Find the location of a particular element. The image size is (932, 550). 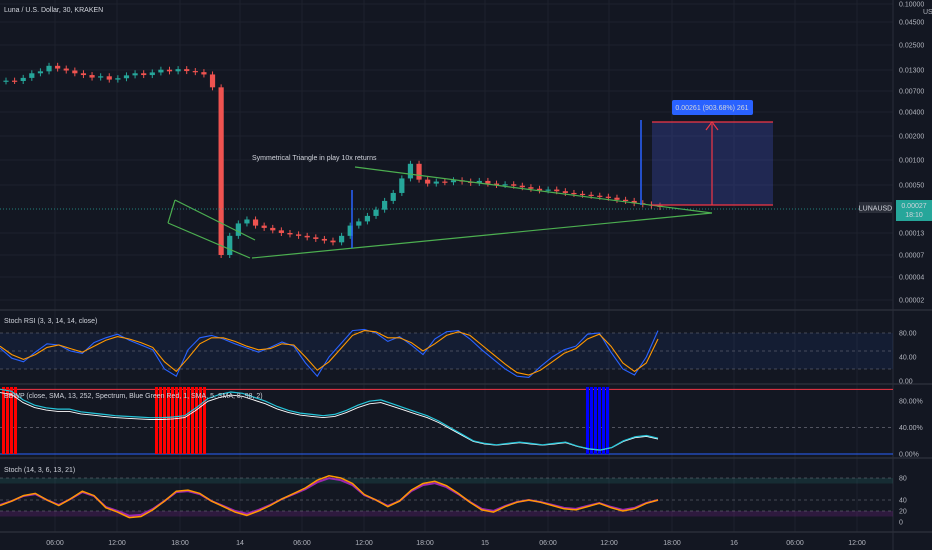

symbol-badge is located at coordinates (875, 207).